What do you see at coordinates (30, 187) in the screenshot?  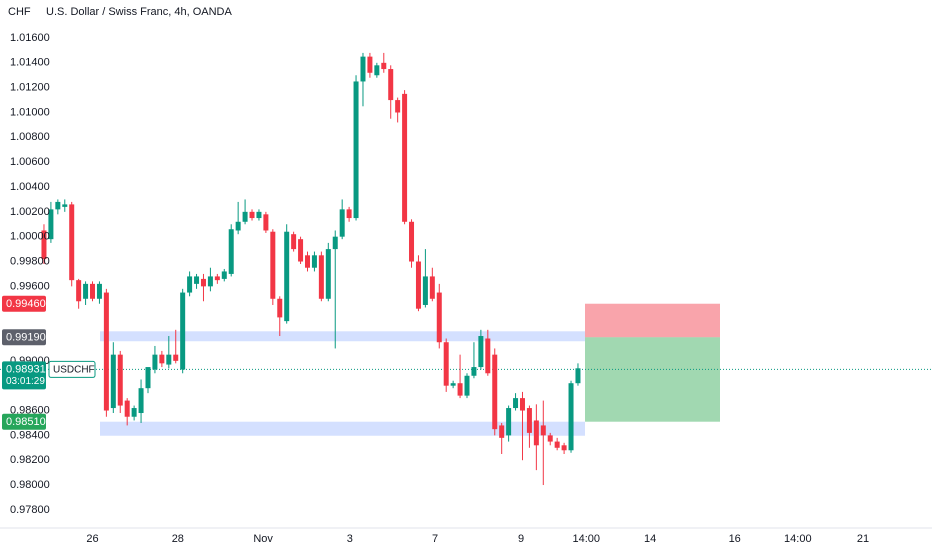 I see `y-tick-label: 1.00400` at bounding box center [30, 187].